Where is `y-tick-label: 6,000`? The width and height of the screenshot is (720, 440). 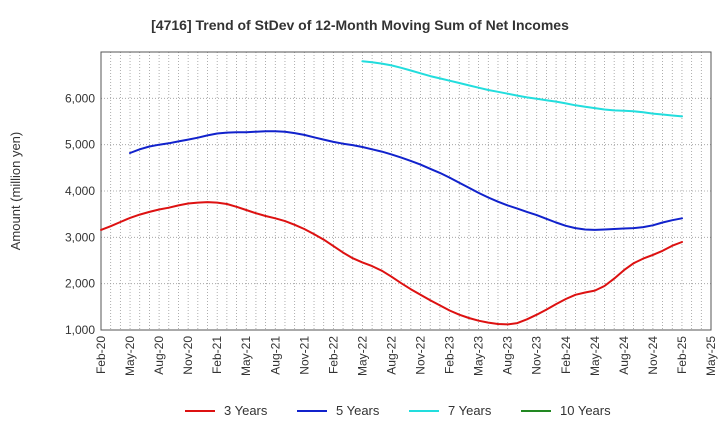 y-tick-label: 6,000 is located at coordinates (80, 98).